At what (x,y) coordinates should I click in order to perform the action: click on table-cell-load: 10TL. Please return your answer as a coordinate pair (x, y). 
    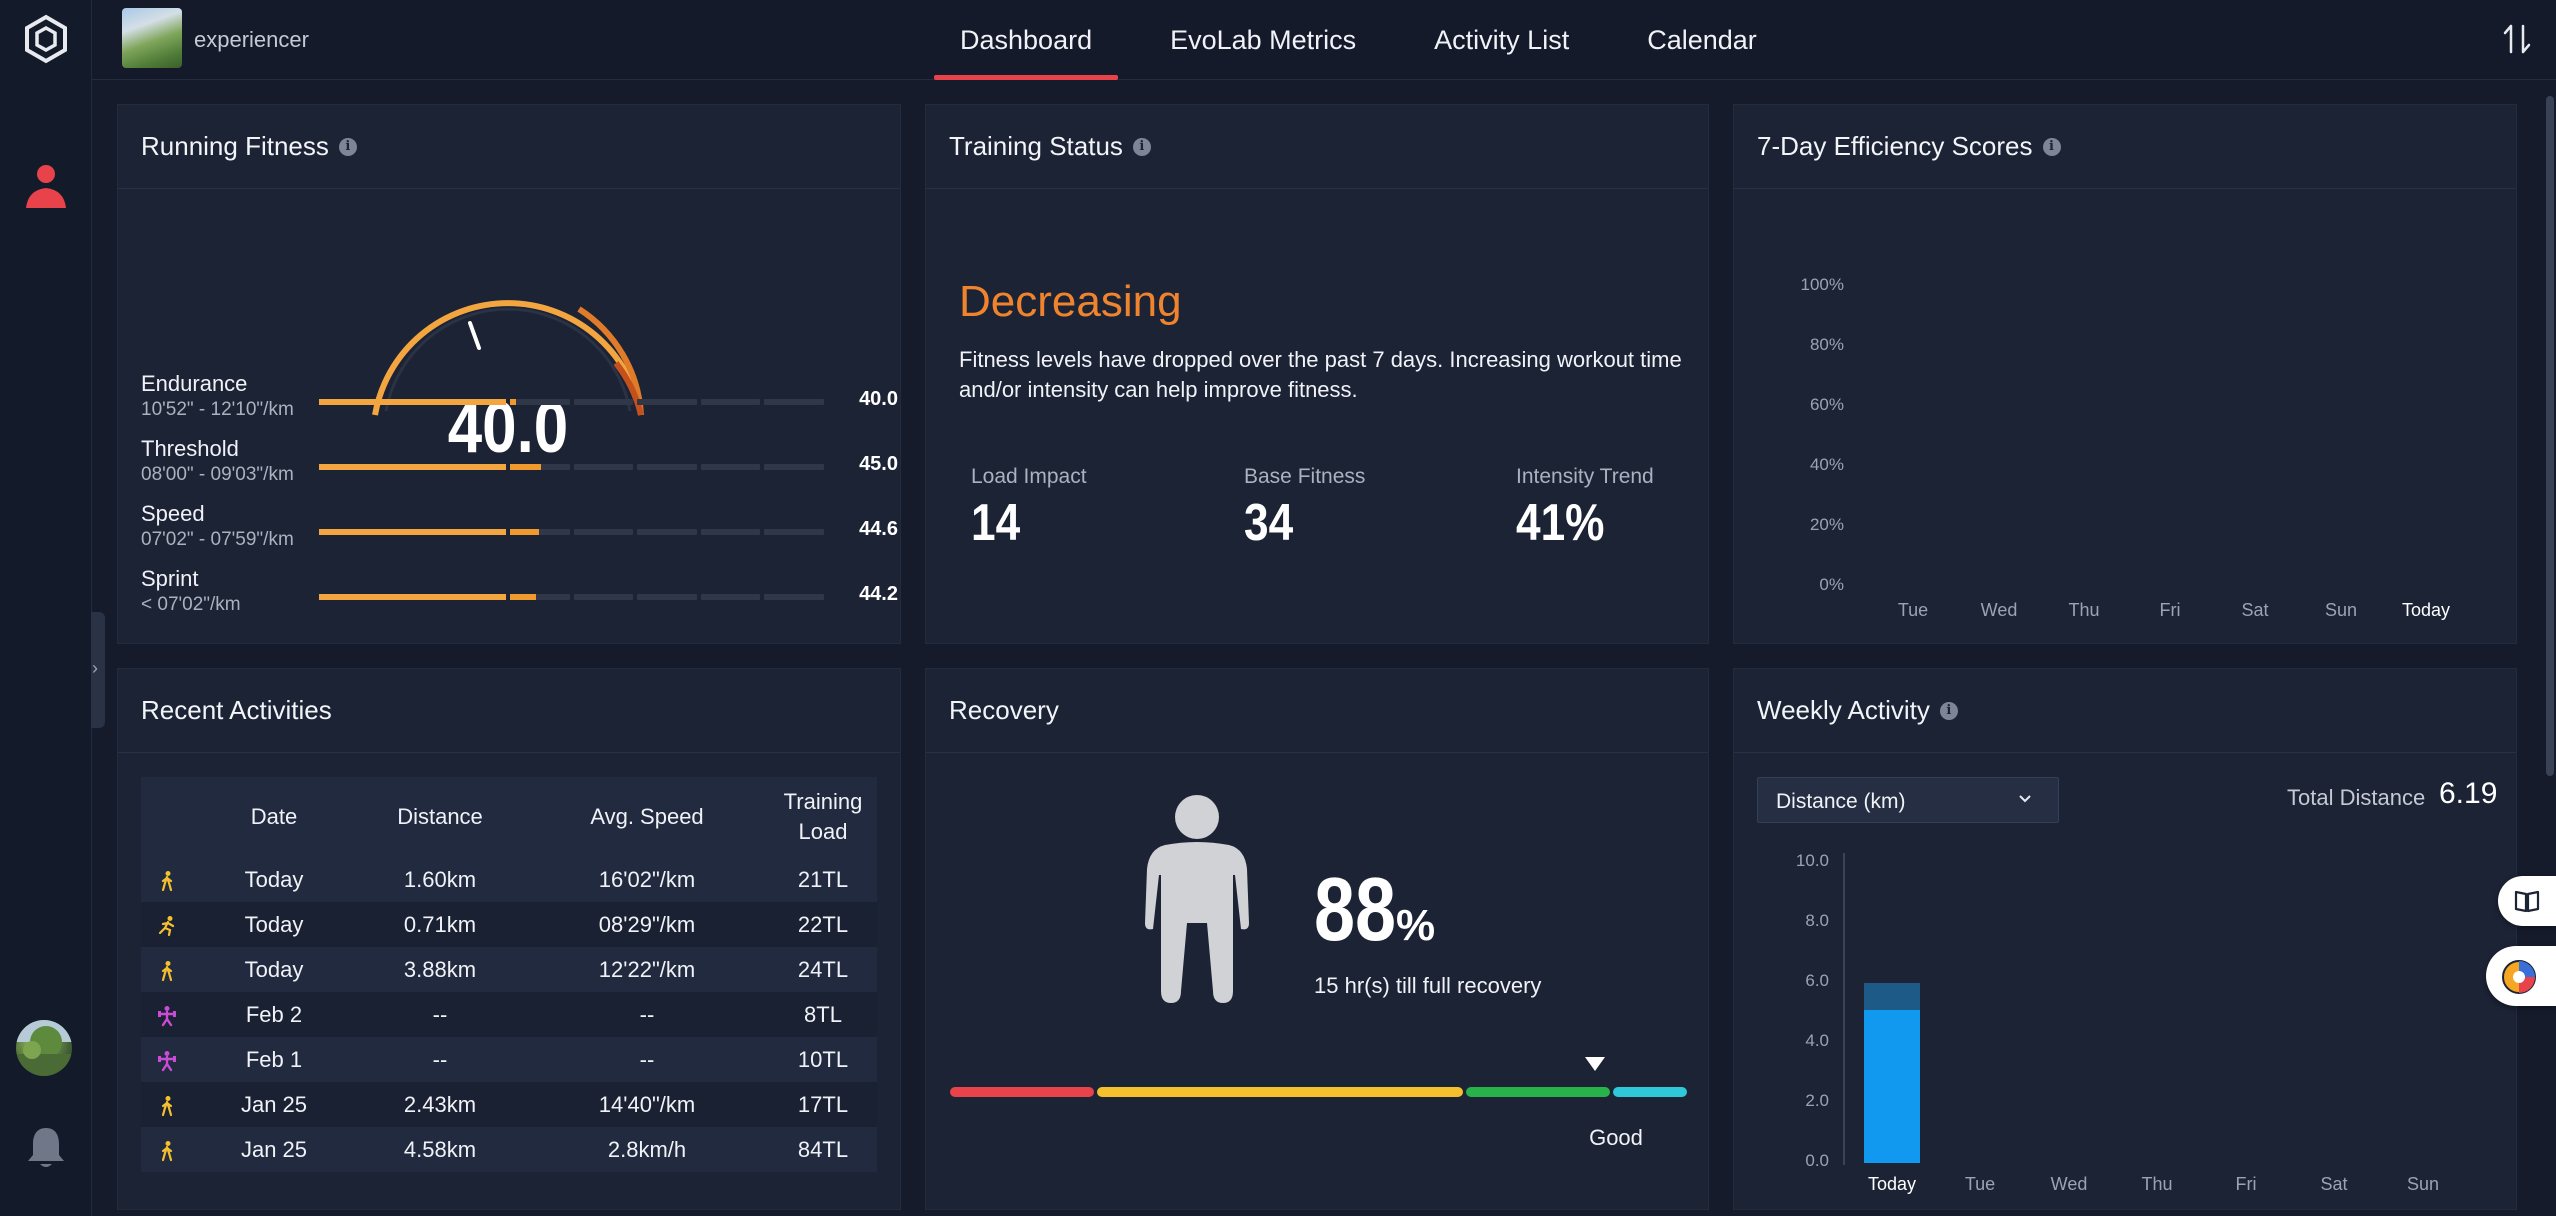
    Looking at the image, I should click on (823, 1059).